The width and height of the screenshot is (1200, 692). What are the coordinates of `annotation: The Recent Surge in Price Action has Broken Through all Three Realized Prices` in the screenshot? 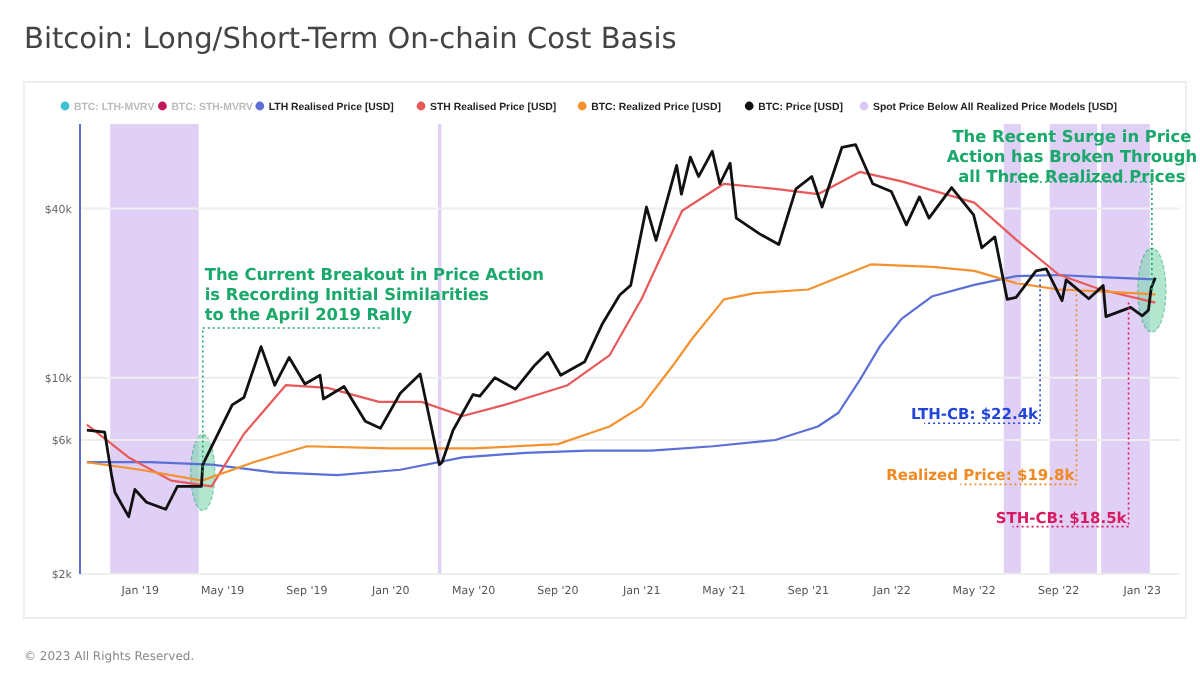 It's located at (1072, 156).